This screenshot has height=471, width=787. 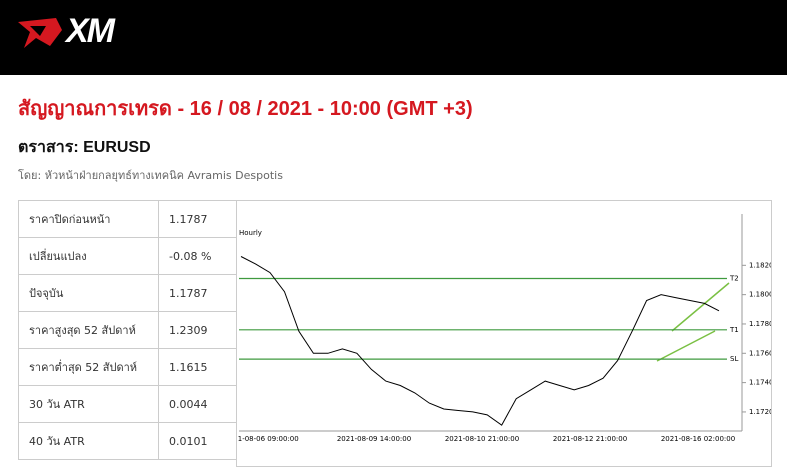 What do you see at coordinates (734, 279) in the screenshot?
I see `level-label: T2` at bounding box center [734, 279].